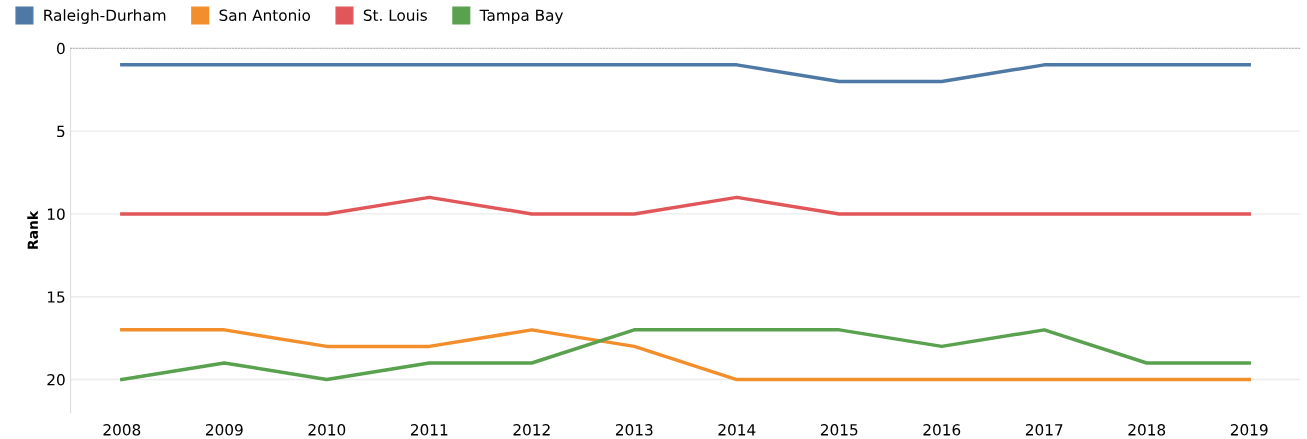  Describe the element at coordinates (105, 16) in the screenshot. I see `legend-label: Raleigh-Durham` at that location.